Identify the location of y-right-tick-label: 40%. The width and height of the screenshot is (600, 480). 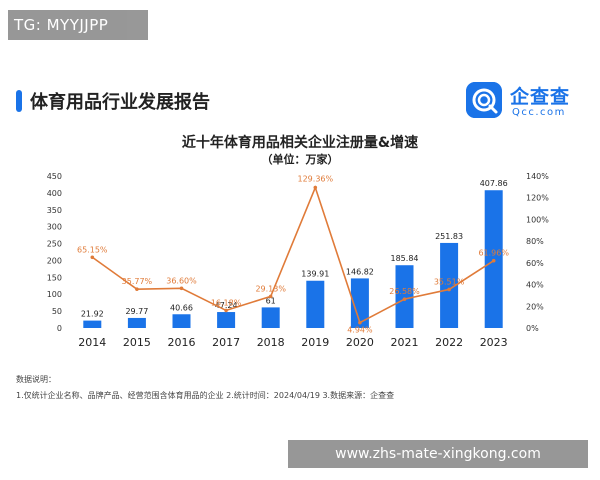
(535, 285).